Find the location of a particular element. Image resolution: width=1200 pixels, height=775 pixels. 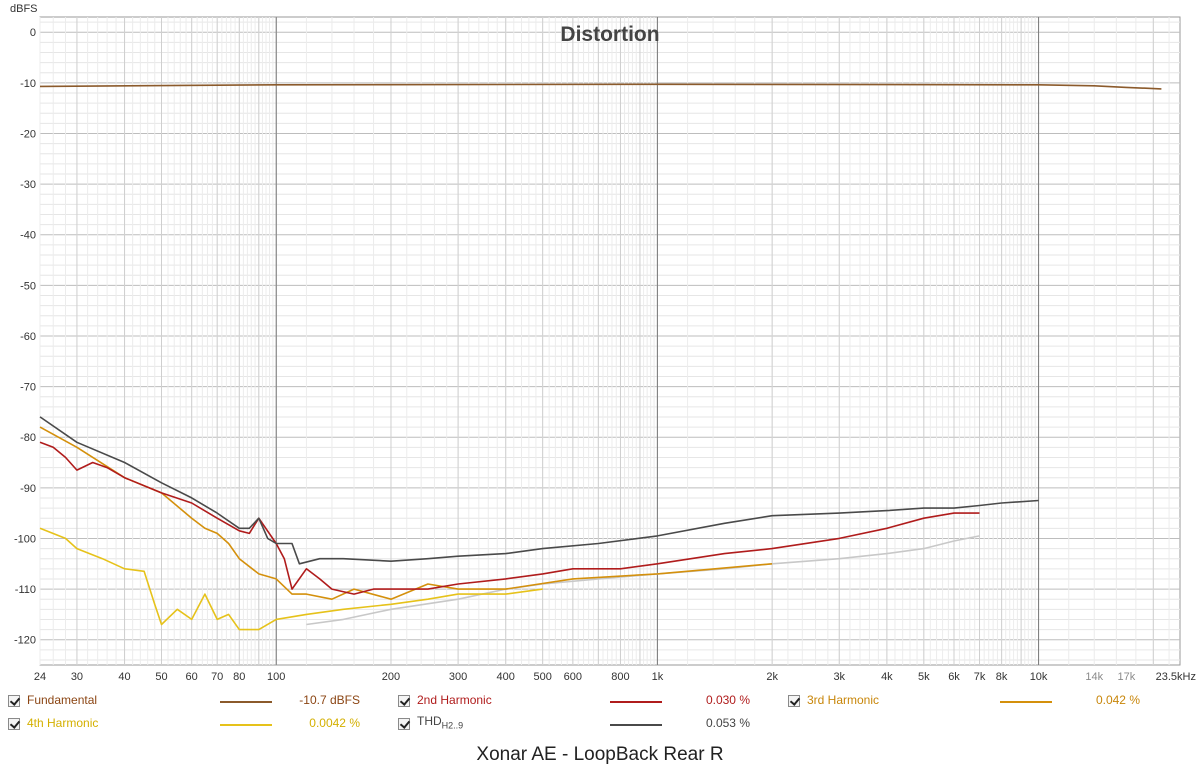

x-tick-label: 24 is located at coordinates (40, 677).